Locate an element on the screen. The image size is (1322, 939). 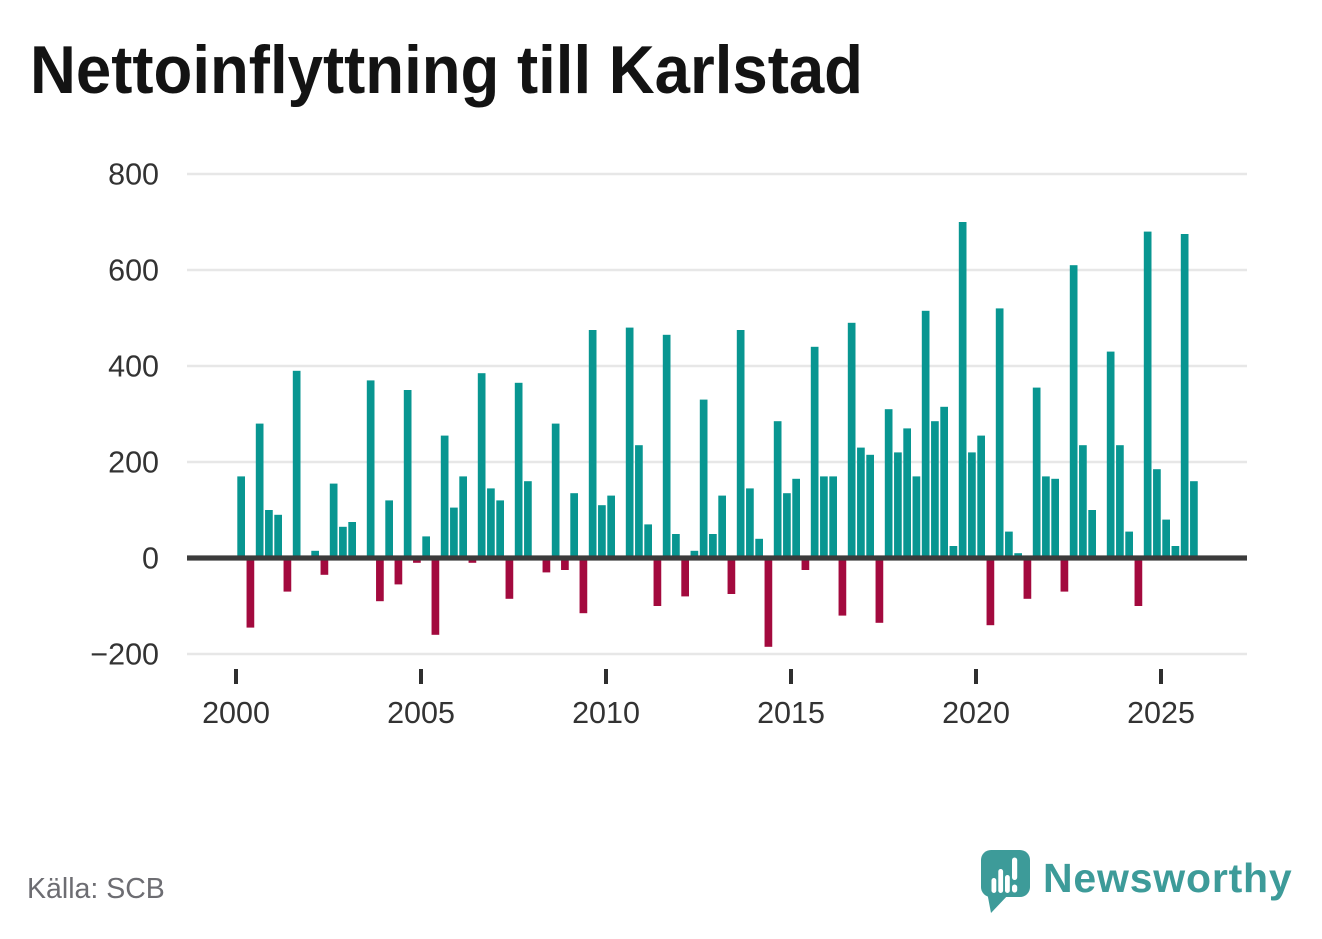
bar-2011-Q4 is located at coordinates (676, 547).